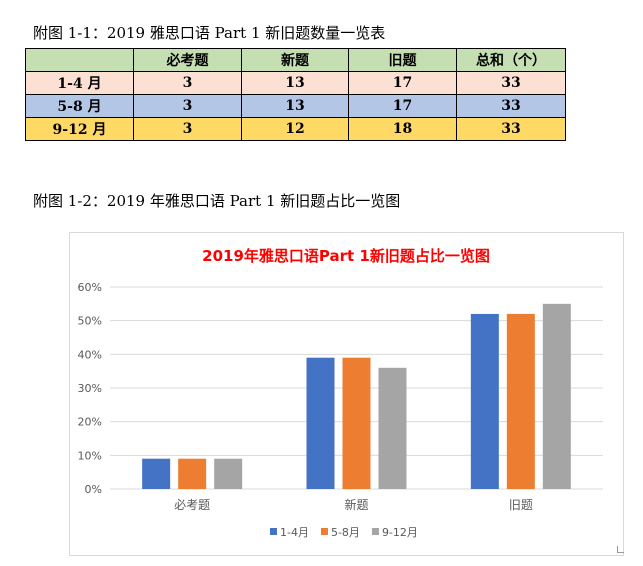 This screenshot has height=566, width=643. What do you see at coordinates (90, 321) in the screenshot?
I see `y-tick-label: 50%` at bounding box center [90, 321].